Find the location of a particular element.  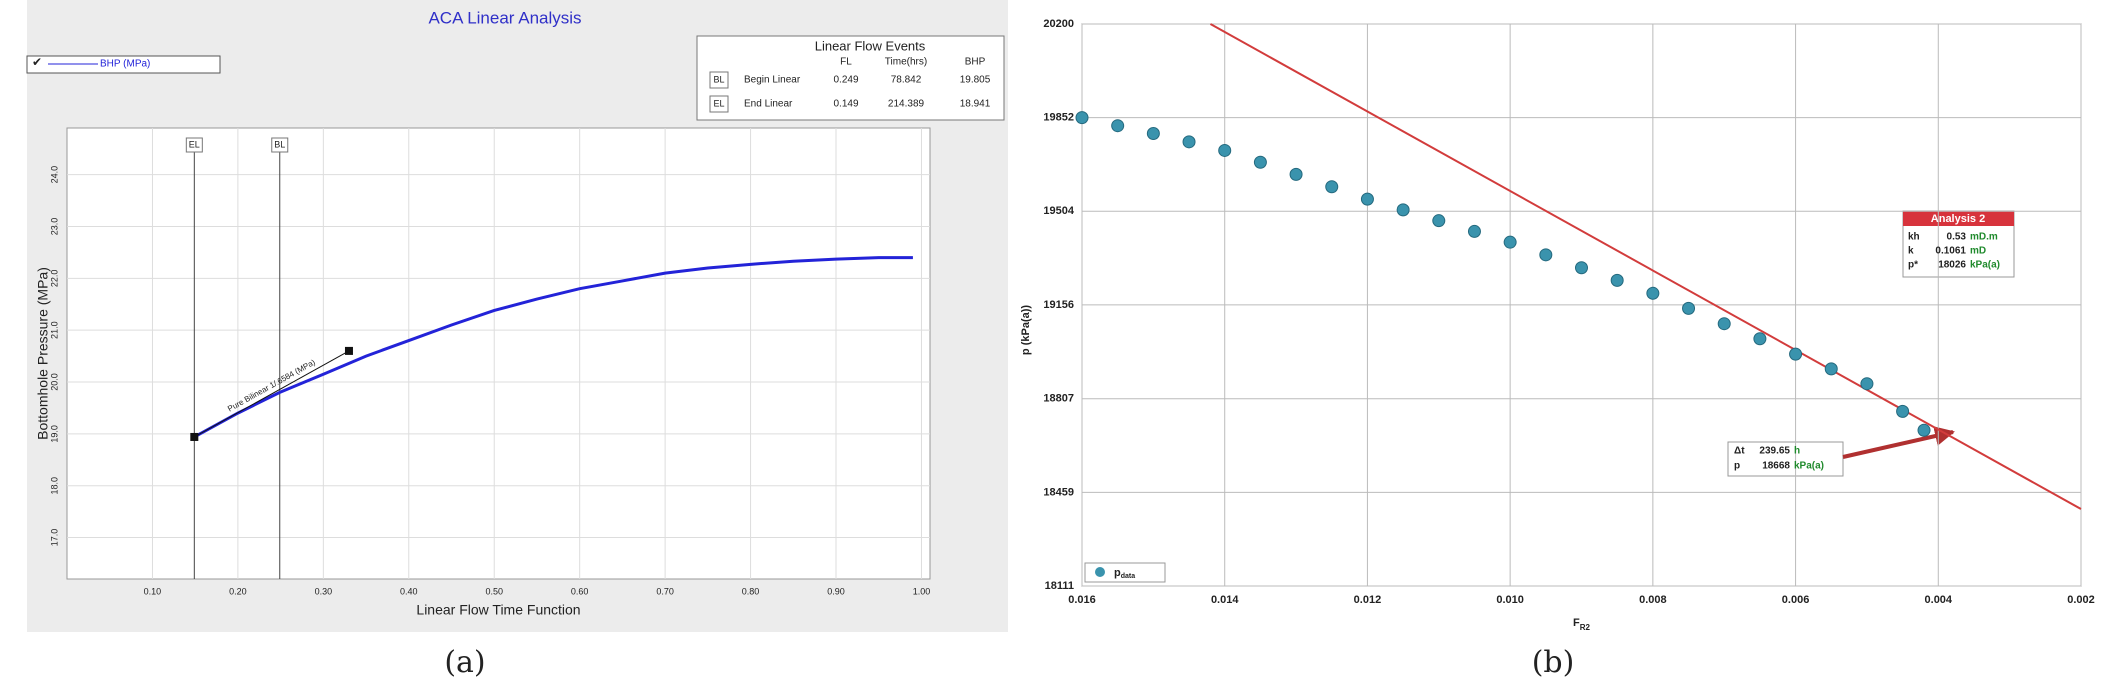

legend-label-main: p is located at coordinates (1117, 573).